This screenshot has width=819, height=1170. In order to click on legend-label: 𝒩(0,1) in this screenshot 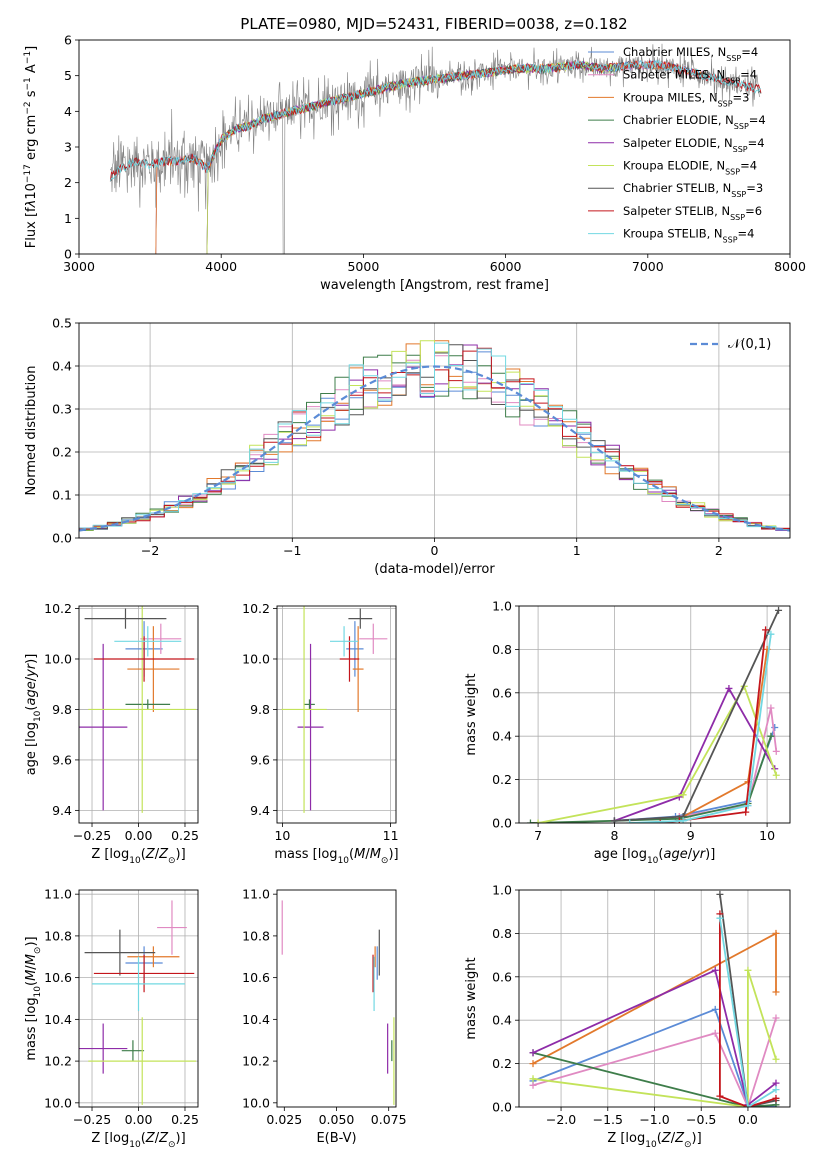, I will do `click(749, 344)`.